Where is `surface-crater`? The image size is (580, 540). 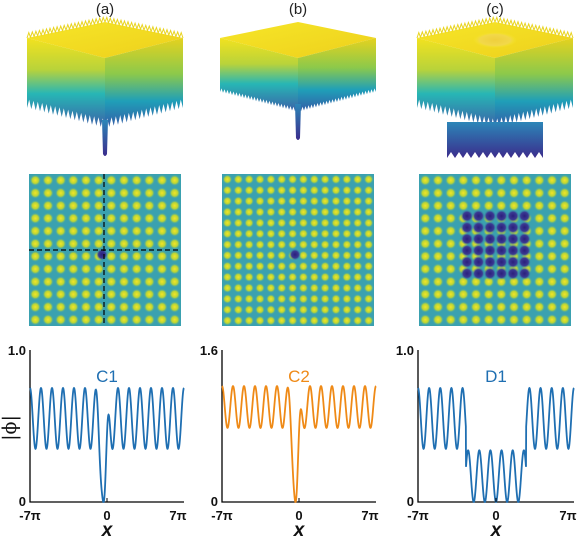
surface-crater is located at coordinates (495, 40).